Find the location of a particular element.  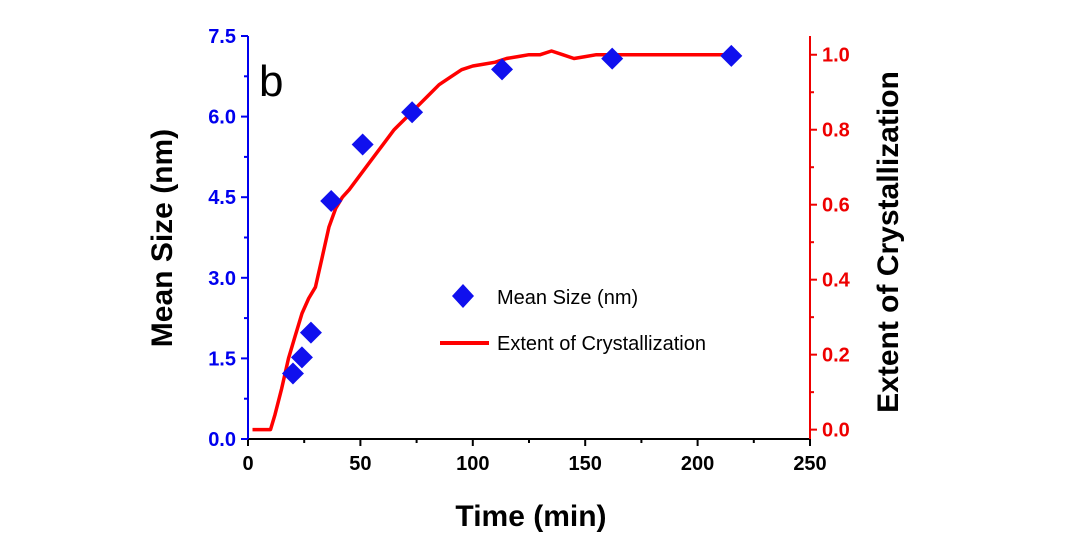

legend-scatter-label: Mean Size (nm) is located at coordinates (567, 298).